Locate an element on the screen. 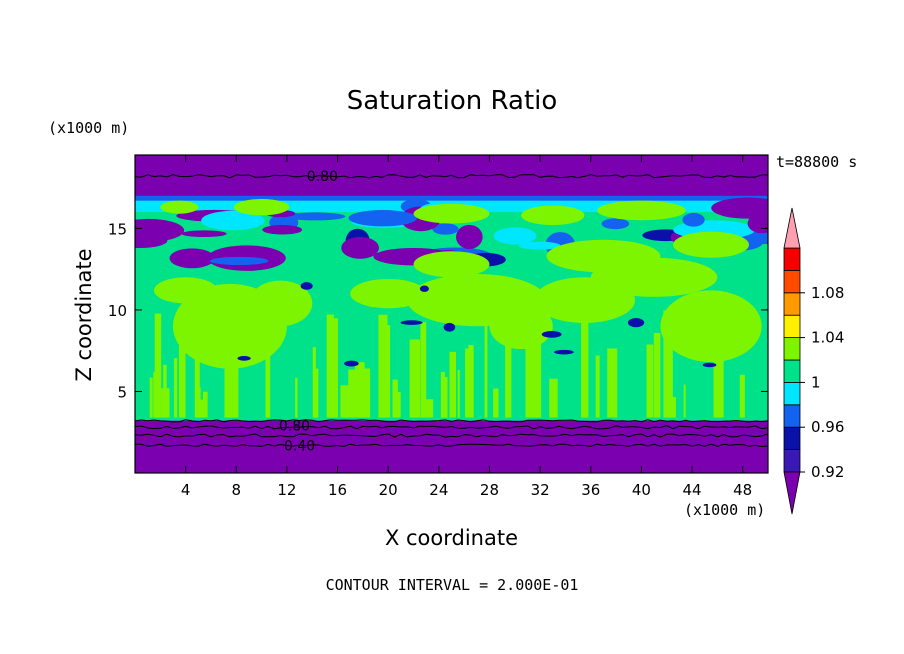 This screenshot has height=654, width=904. x-axis-unit: (x1000 m) is located at coordinates (725, 510).